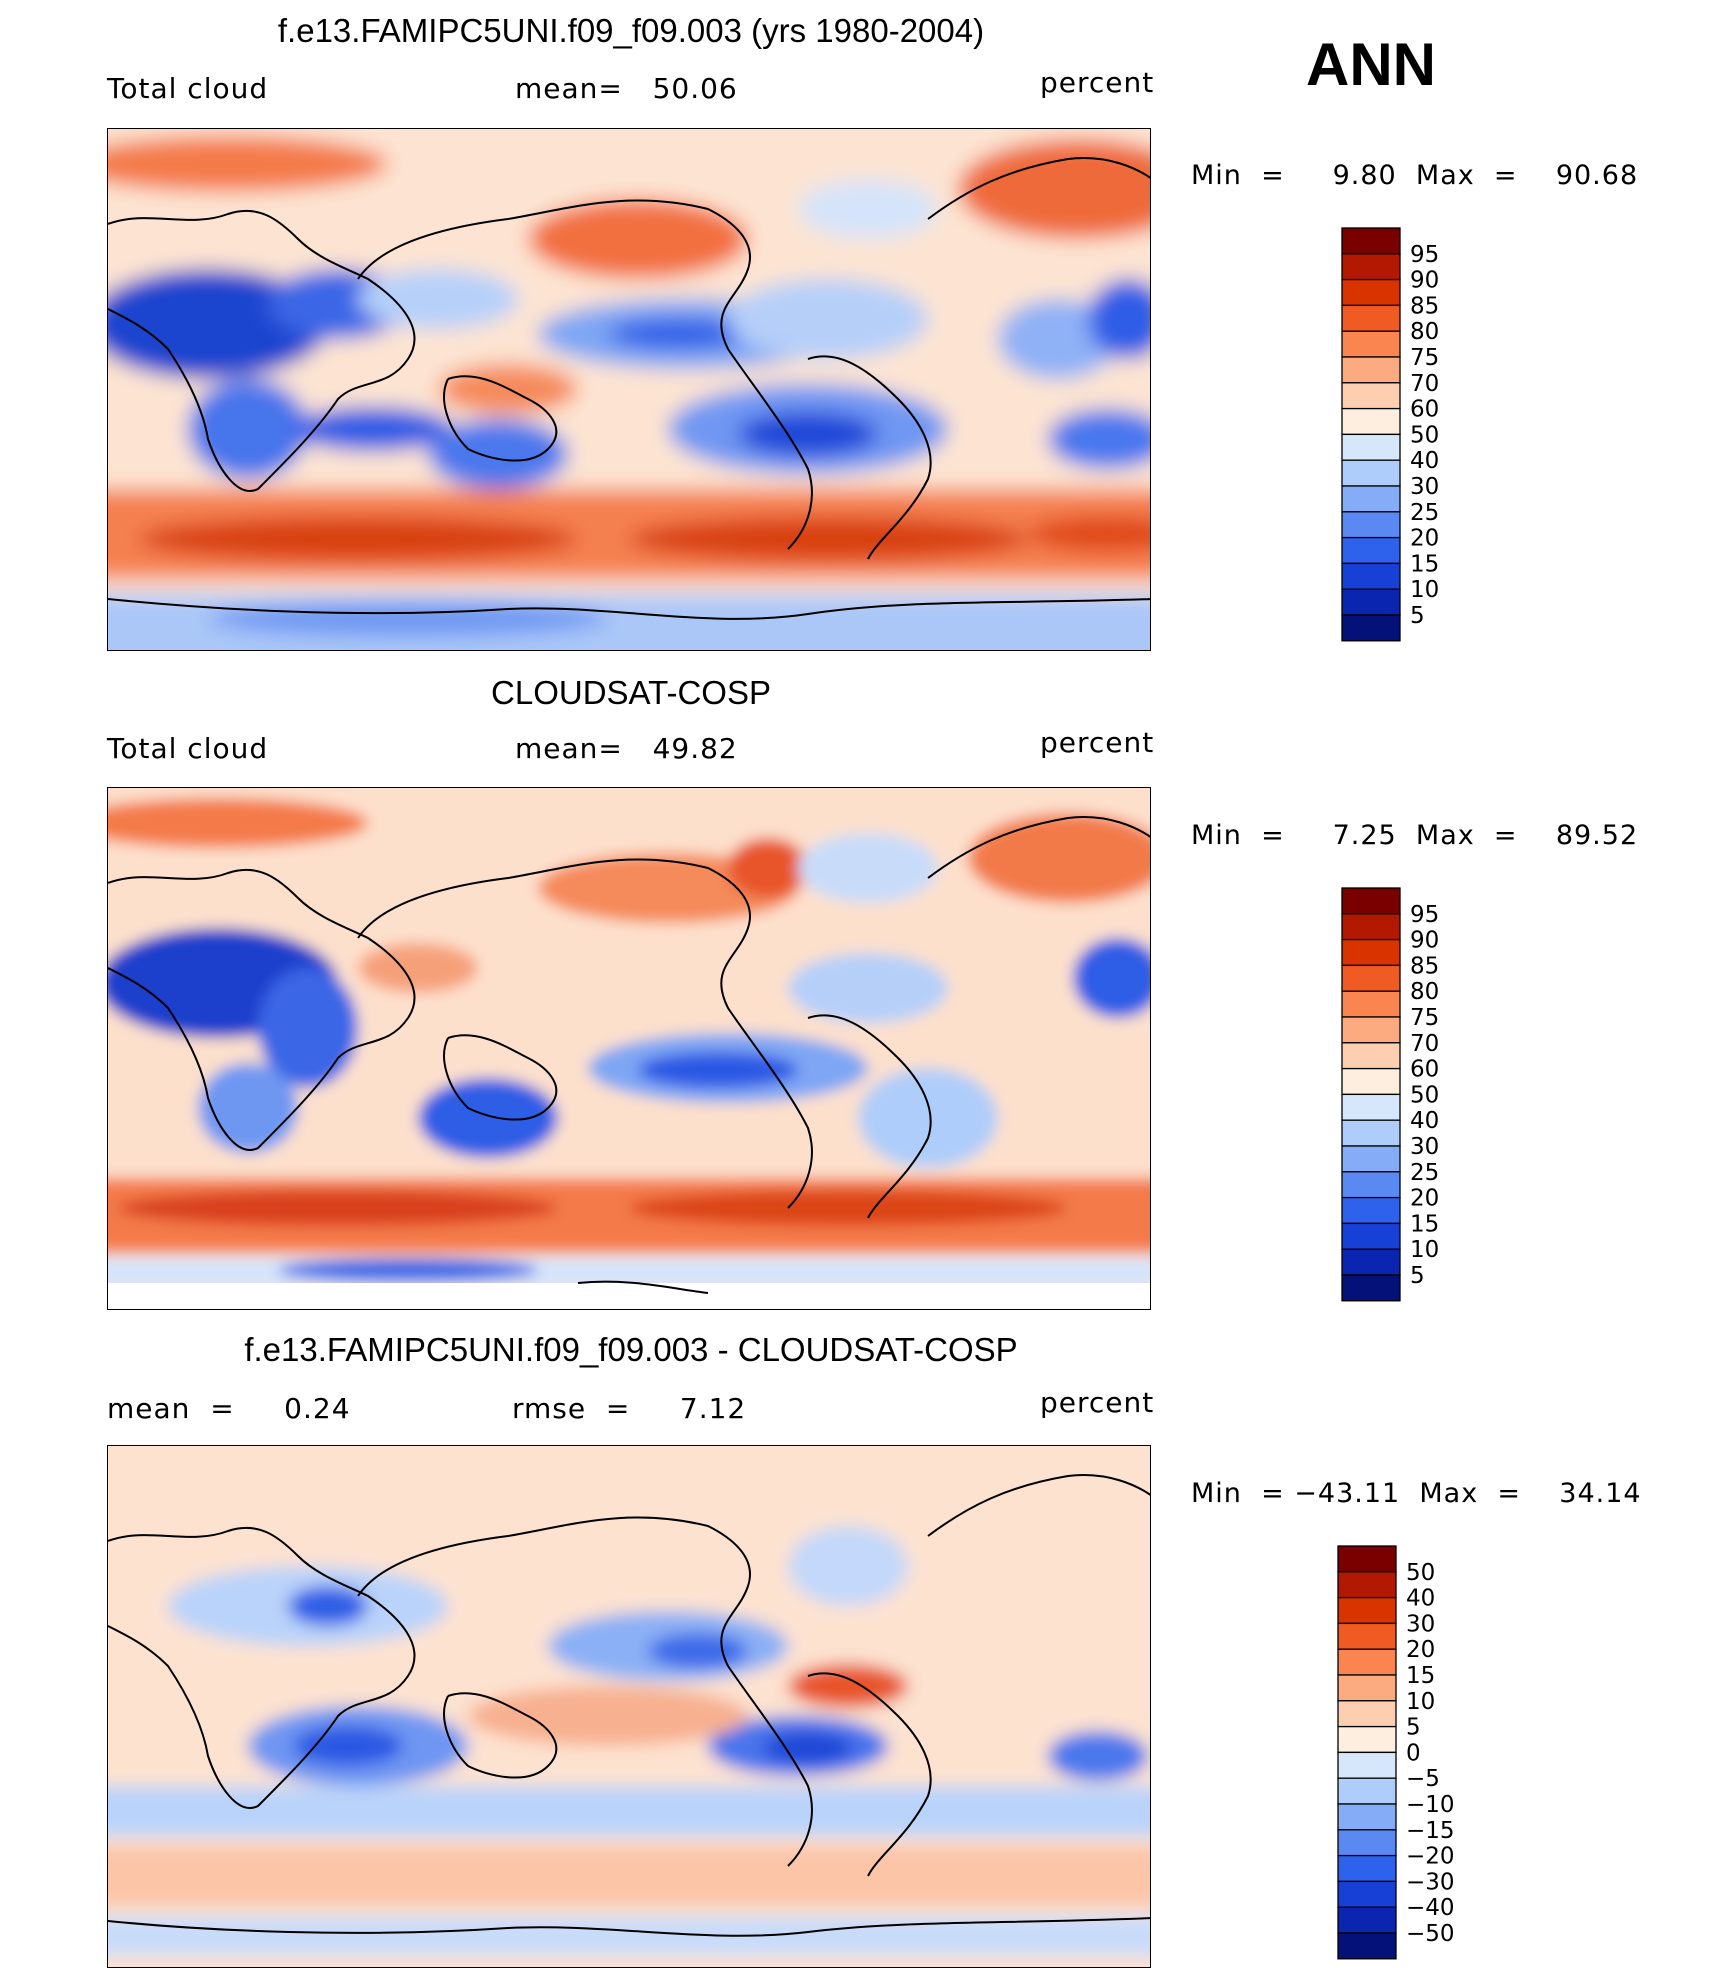 This screenshot has height=1968, width=1710. What do you see at coordinates (1371, 64) in the screenshot?
I see `season-label: ANN` at bounding box center [1371, 64].